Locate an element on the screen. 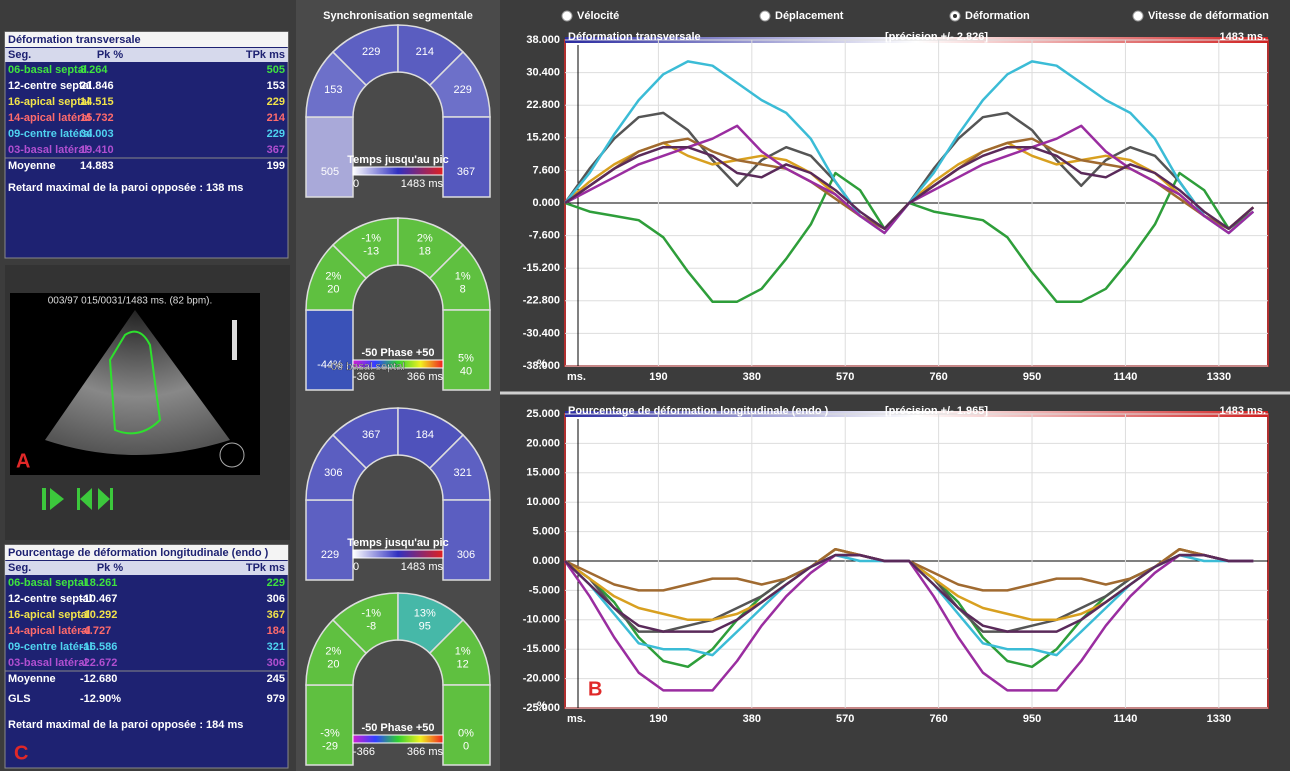  segment-value: 18 is located at coordinates (425, 252).